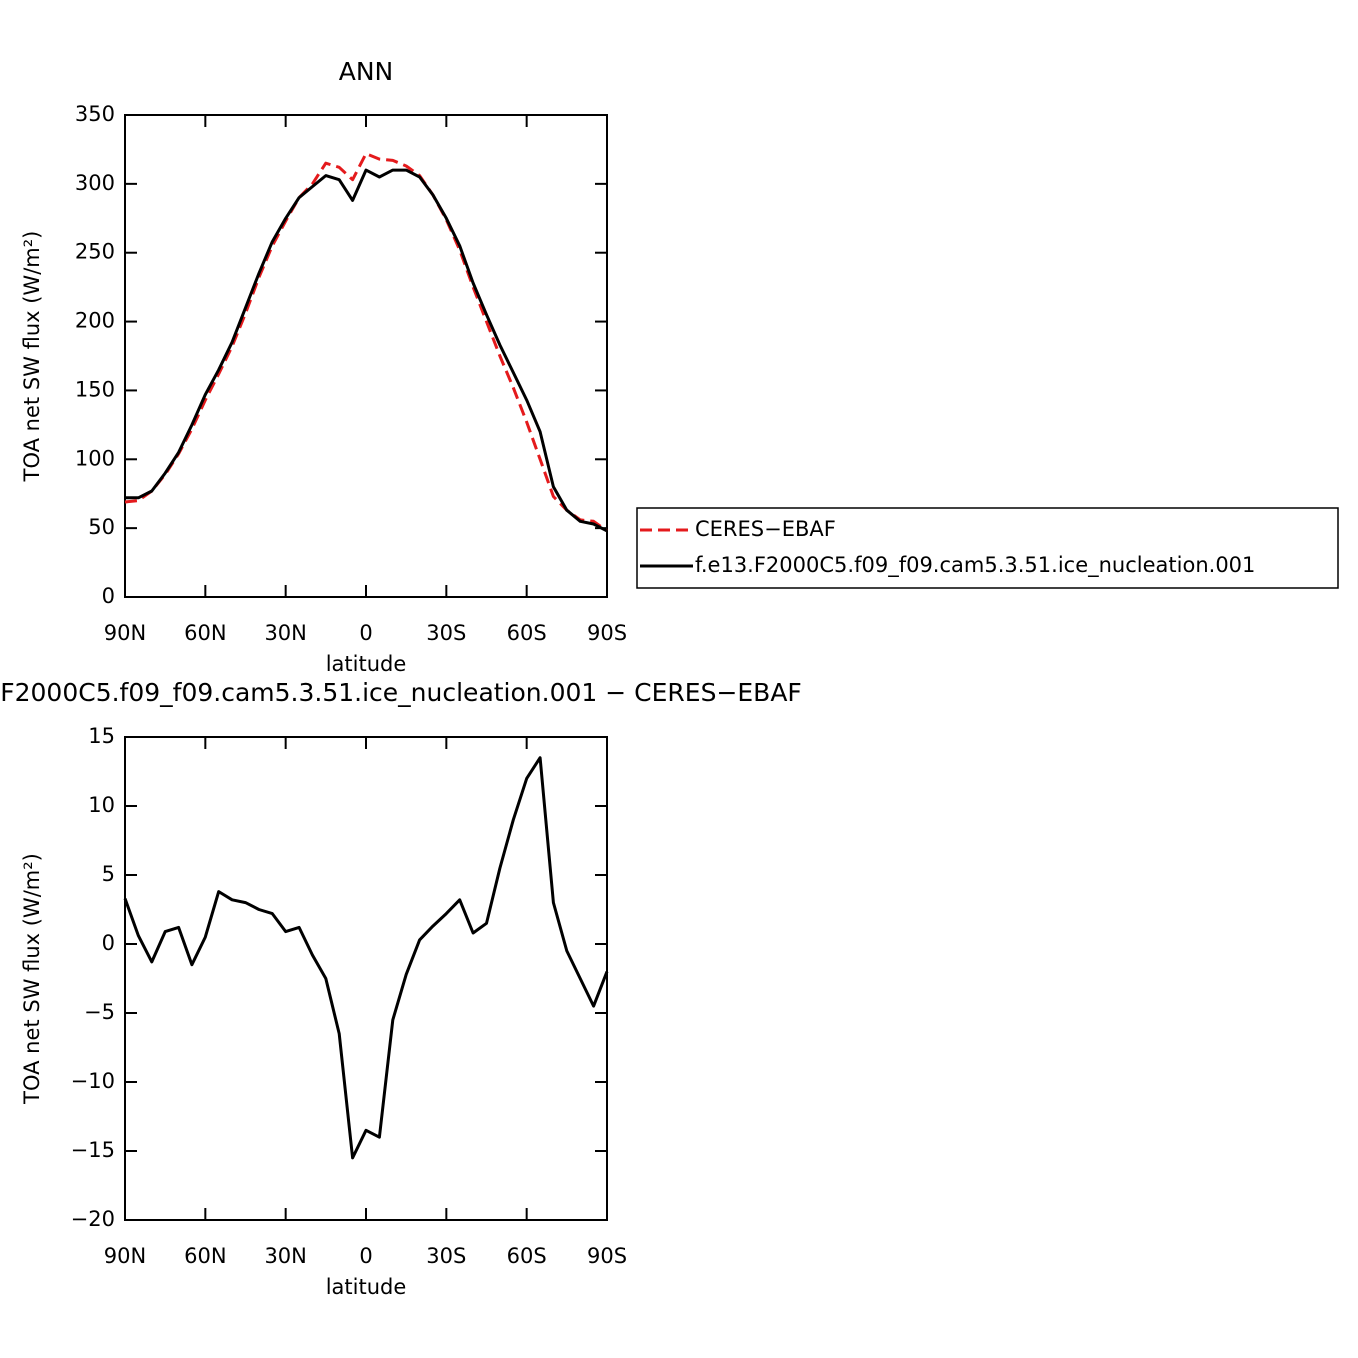 This screenshot has width=1358, height=1358. Describe the element at coordinates (93, 1150) in the screenshot. I see `y-tick-label: −15` at that location.